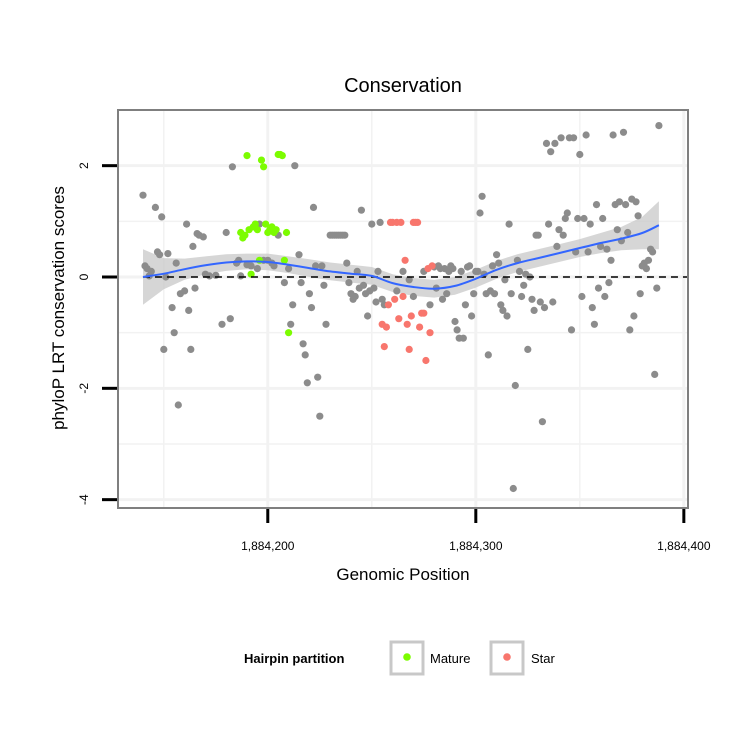  What do you see at coordinates (403, 86) in the screenshot?
I see `chart-title: Conservation` at bounding box center [403, 86].